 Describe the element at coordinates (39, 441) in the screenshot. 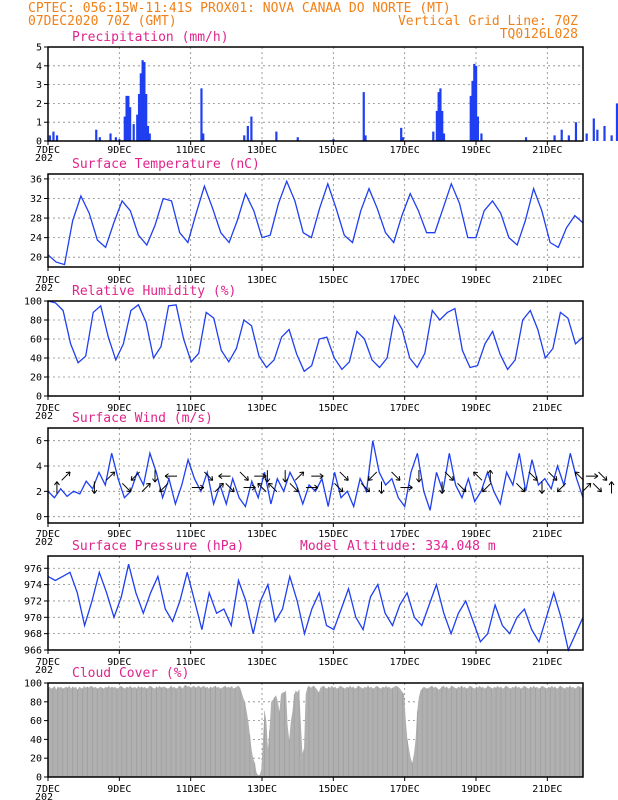

I see `y-tick-label: 6` at that location.